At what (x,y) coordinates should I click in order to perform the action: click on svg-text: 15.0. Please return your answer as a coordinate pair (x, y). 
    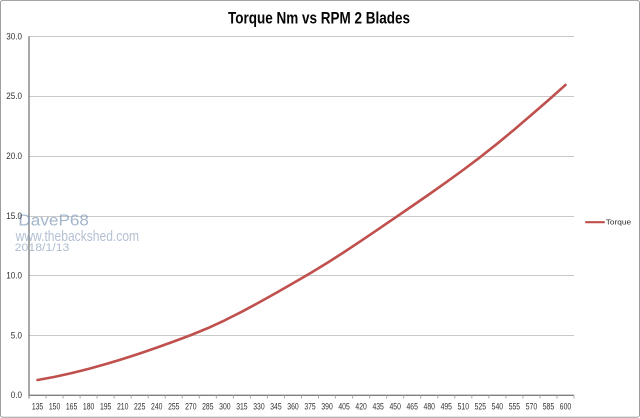
    Looking at the image, I should click on (14, 216).